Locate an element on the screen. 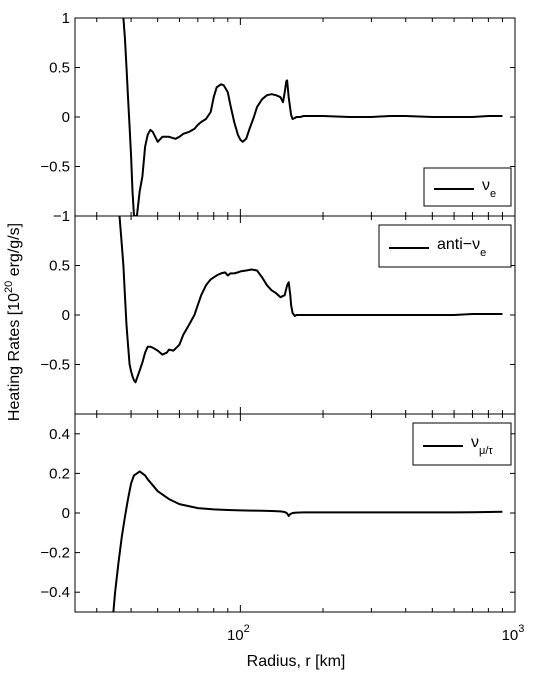 The height and width of the screenshot is (674, 540). y-axis-label-exponent: 20 is located at coordinates (9, 287).